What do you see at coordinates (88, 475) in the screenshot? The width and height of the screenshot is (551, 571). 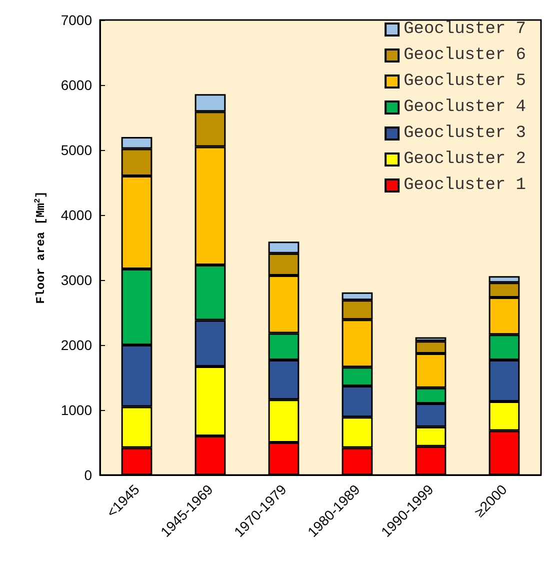 I see `y-tick-label: 0` at bounding box center [88, 475].